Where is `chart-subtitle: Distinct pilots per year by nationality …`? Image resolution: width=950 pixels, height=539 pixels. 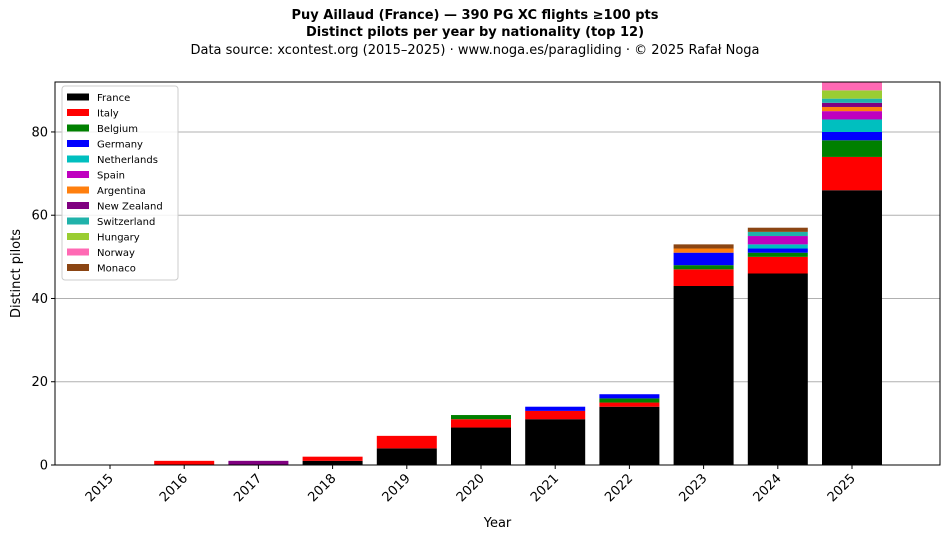
chart-subtitle: Distinct pilots per year by nationality … is located at coordinates (475, 32).